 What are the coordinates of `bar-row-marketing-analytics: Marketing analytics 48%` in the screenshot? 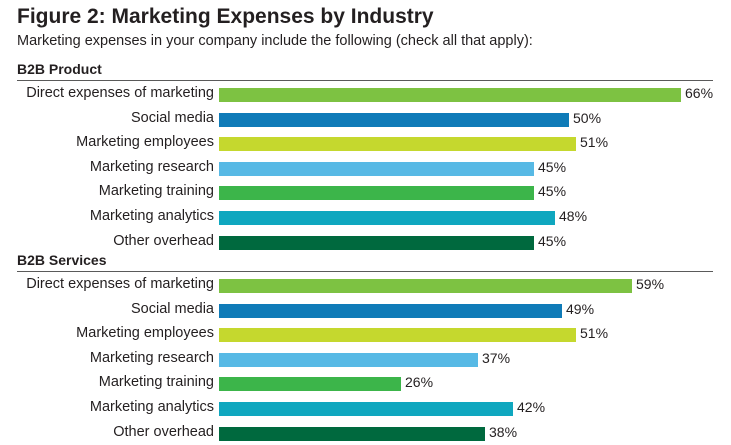 It's located at (365, 217).